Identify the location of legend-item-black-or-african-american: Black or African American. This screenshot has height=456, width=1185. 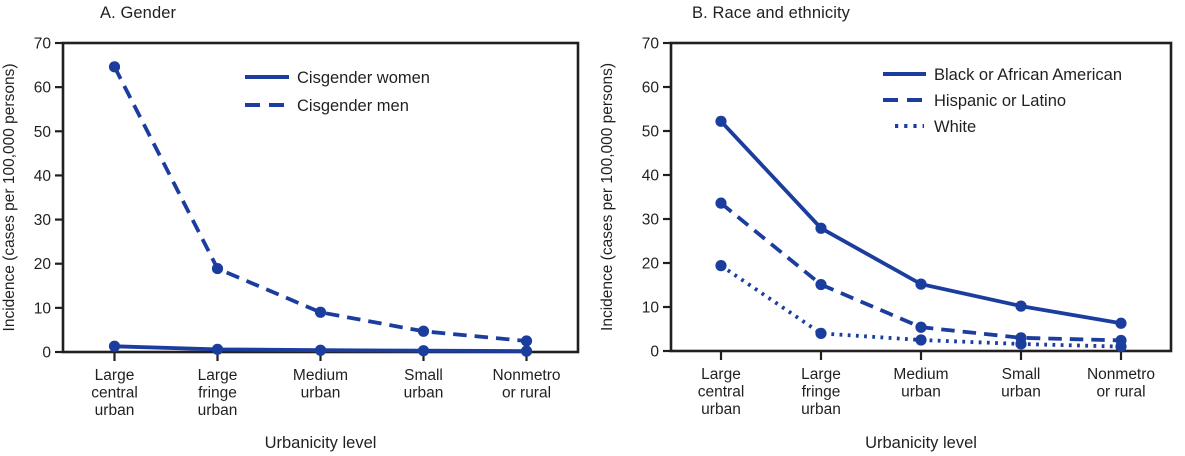
(1002, 75).